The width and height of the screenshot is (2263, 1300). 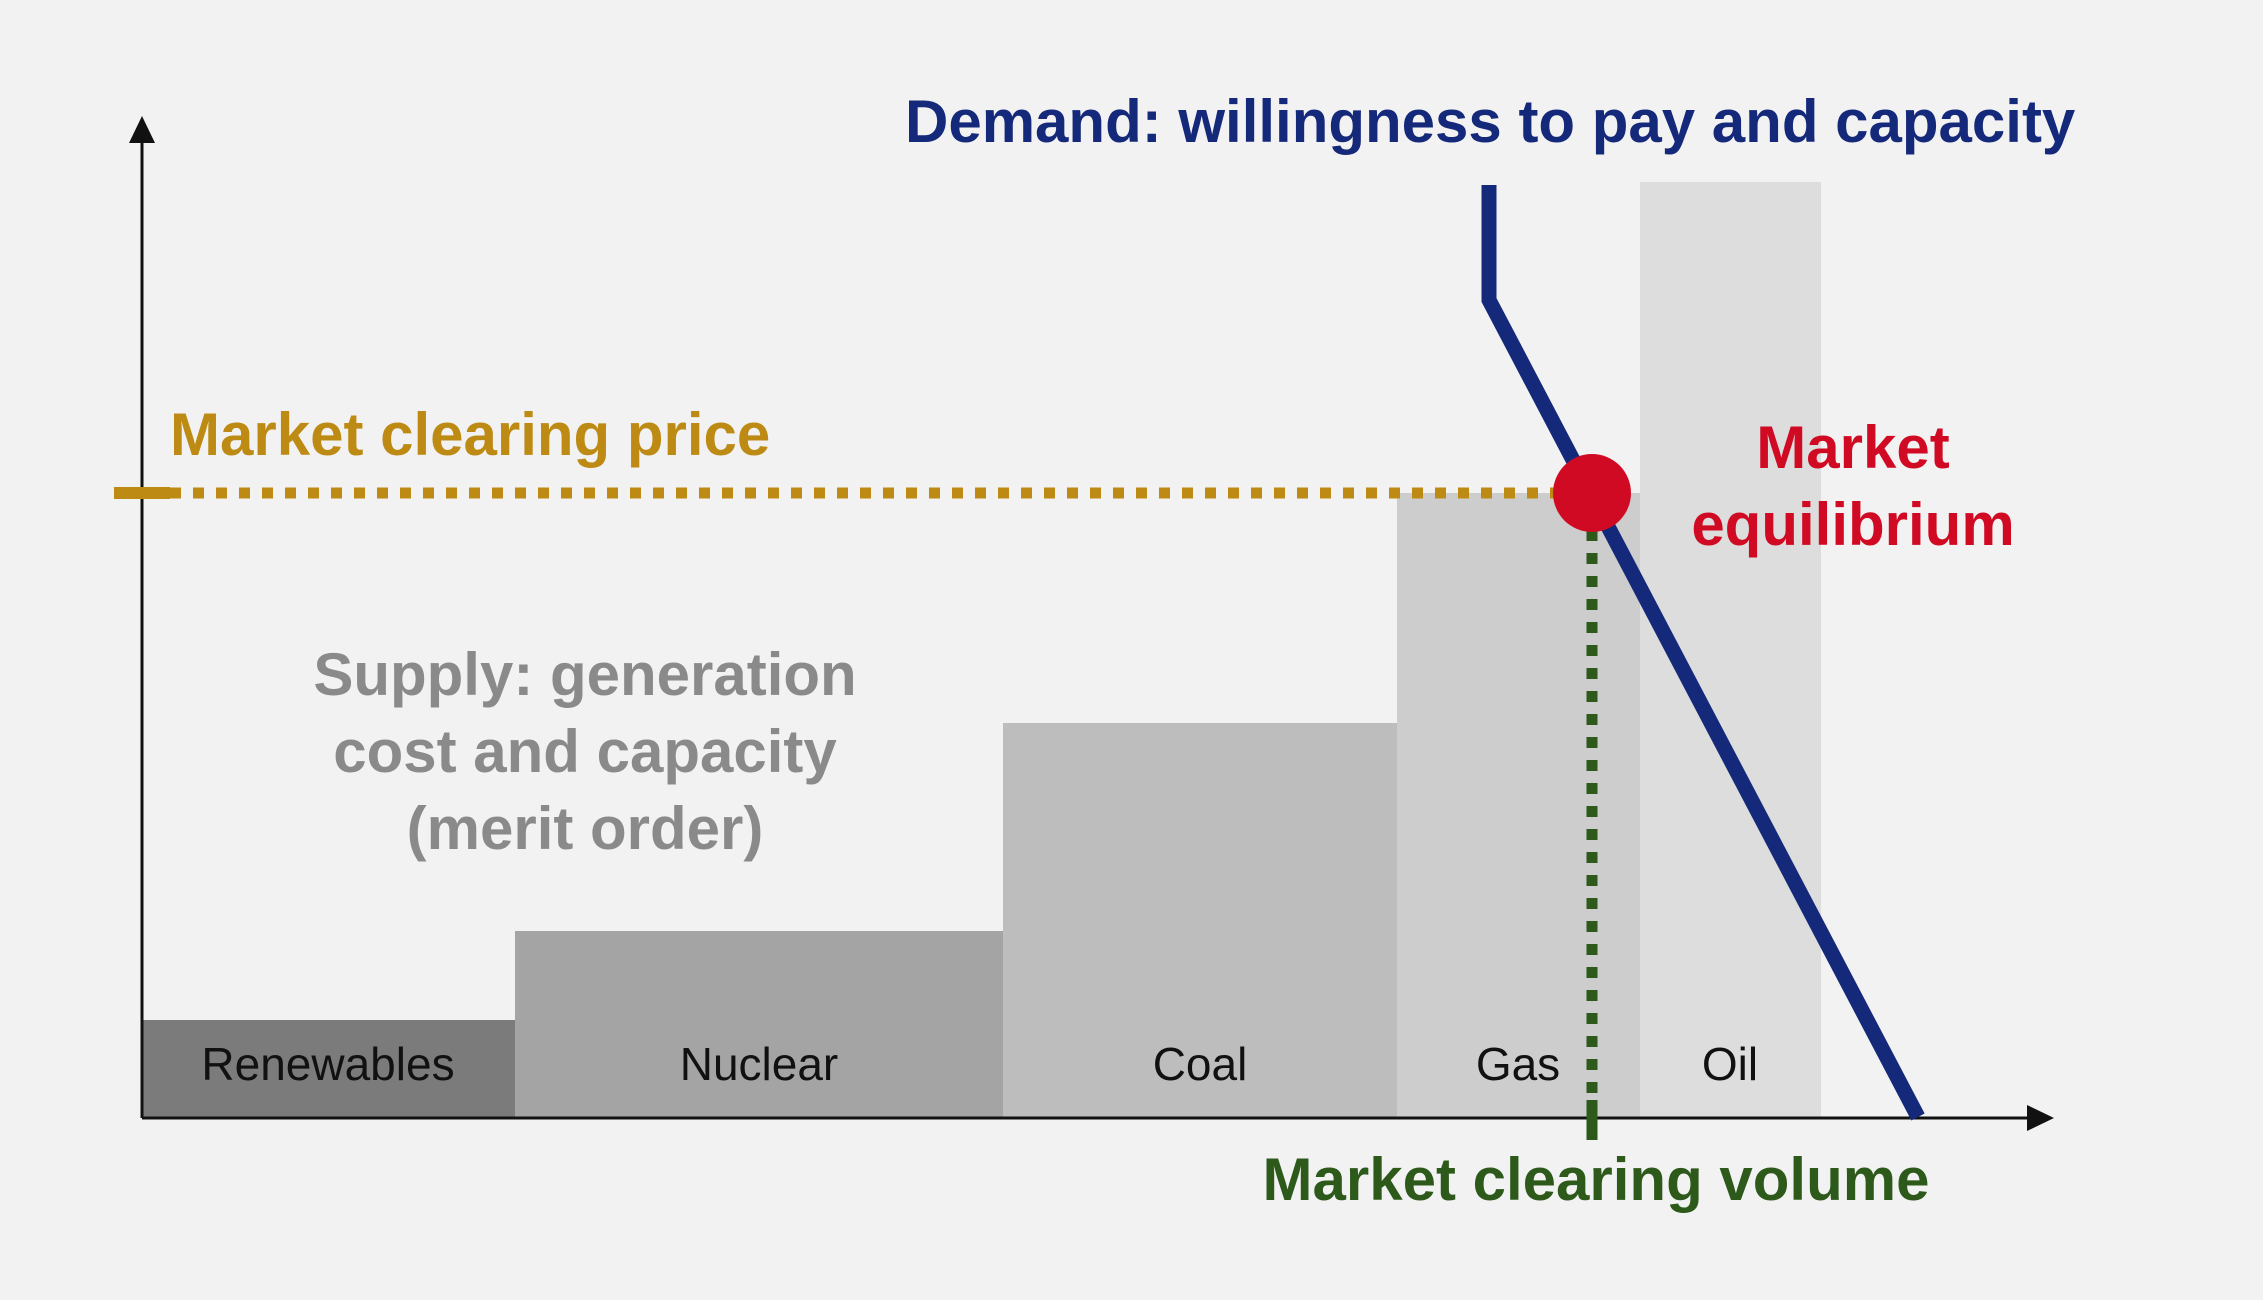 I want to click on equilibrium-label-line2: equilibrium, so click(x=1852, y=524).